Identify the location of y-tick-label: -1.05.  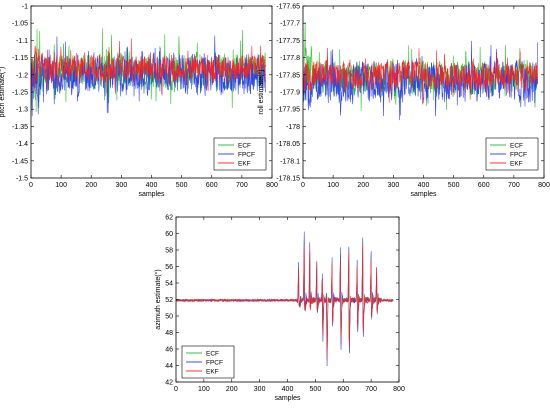
(20, 24).